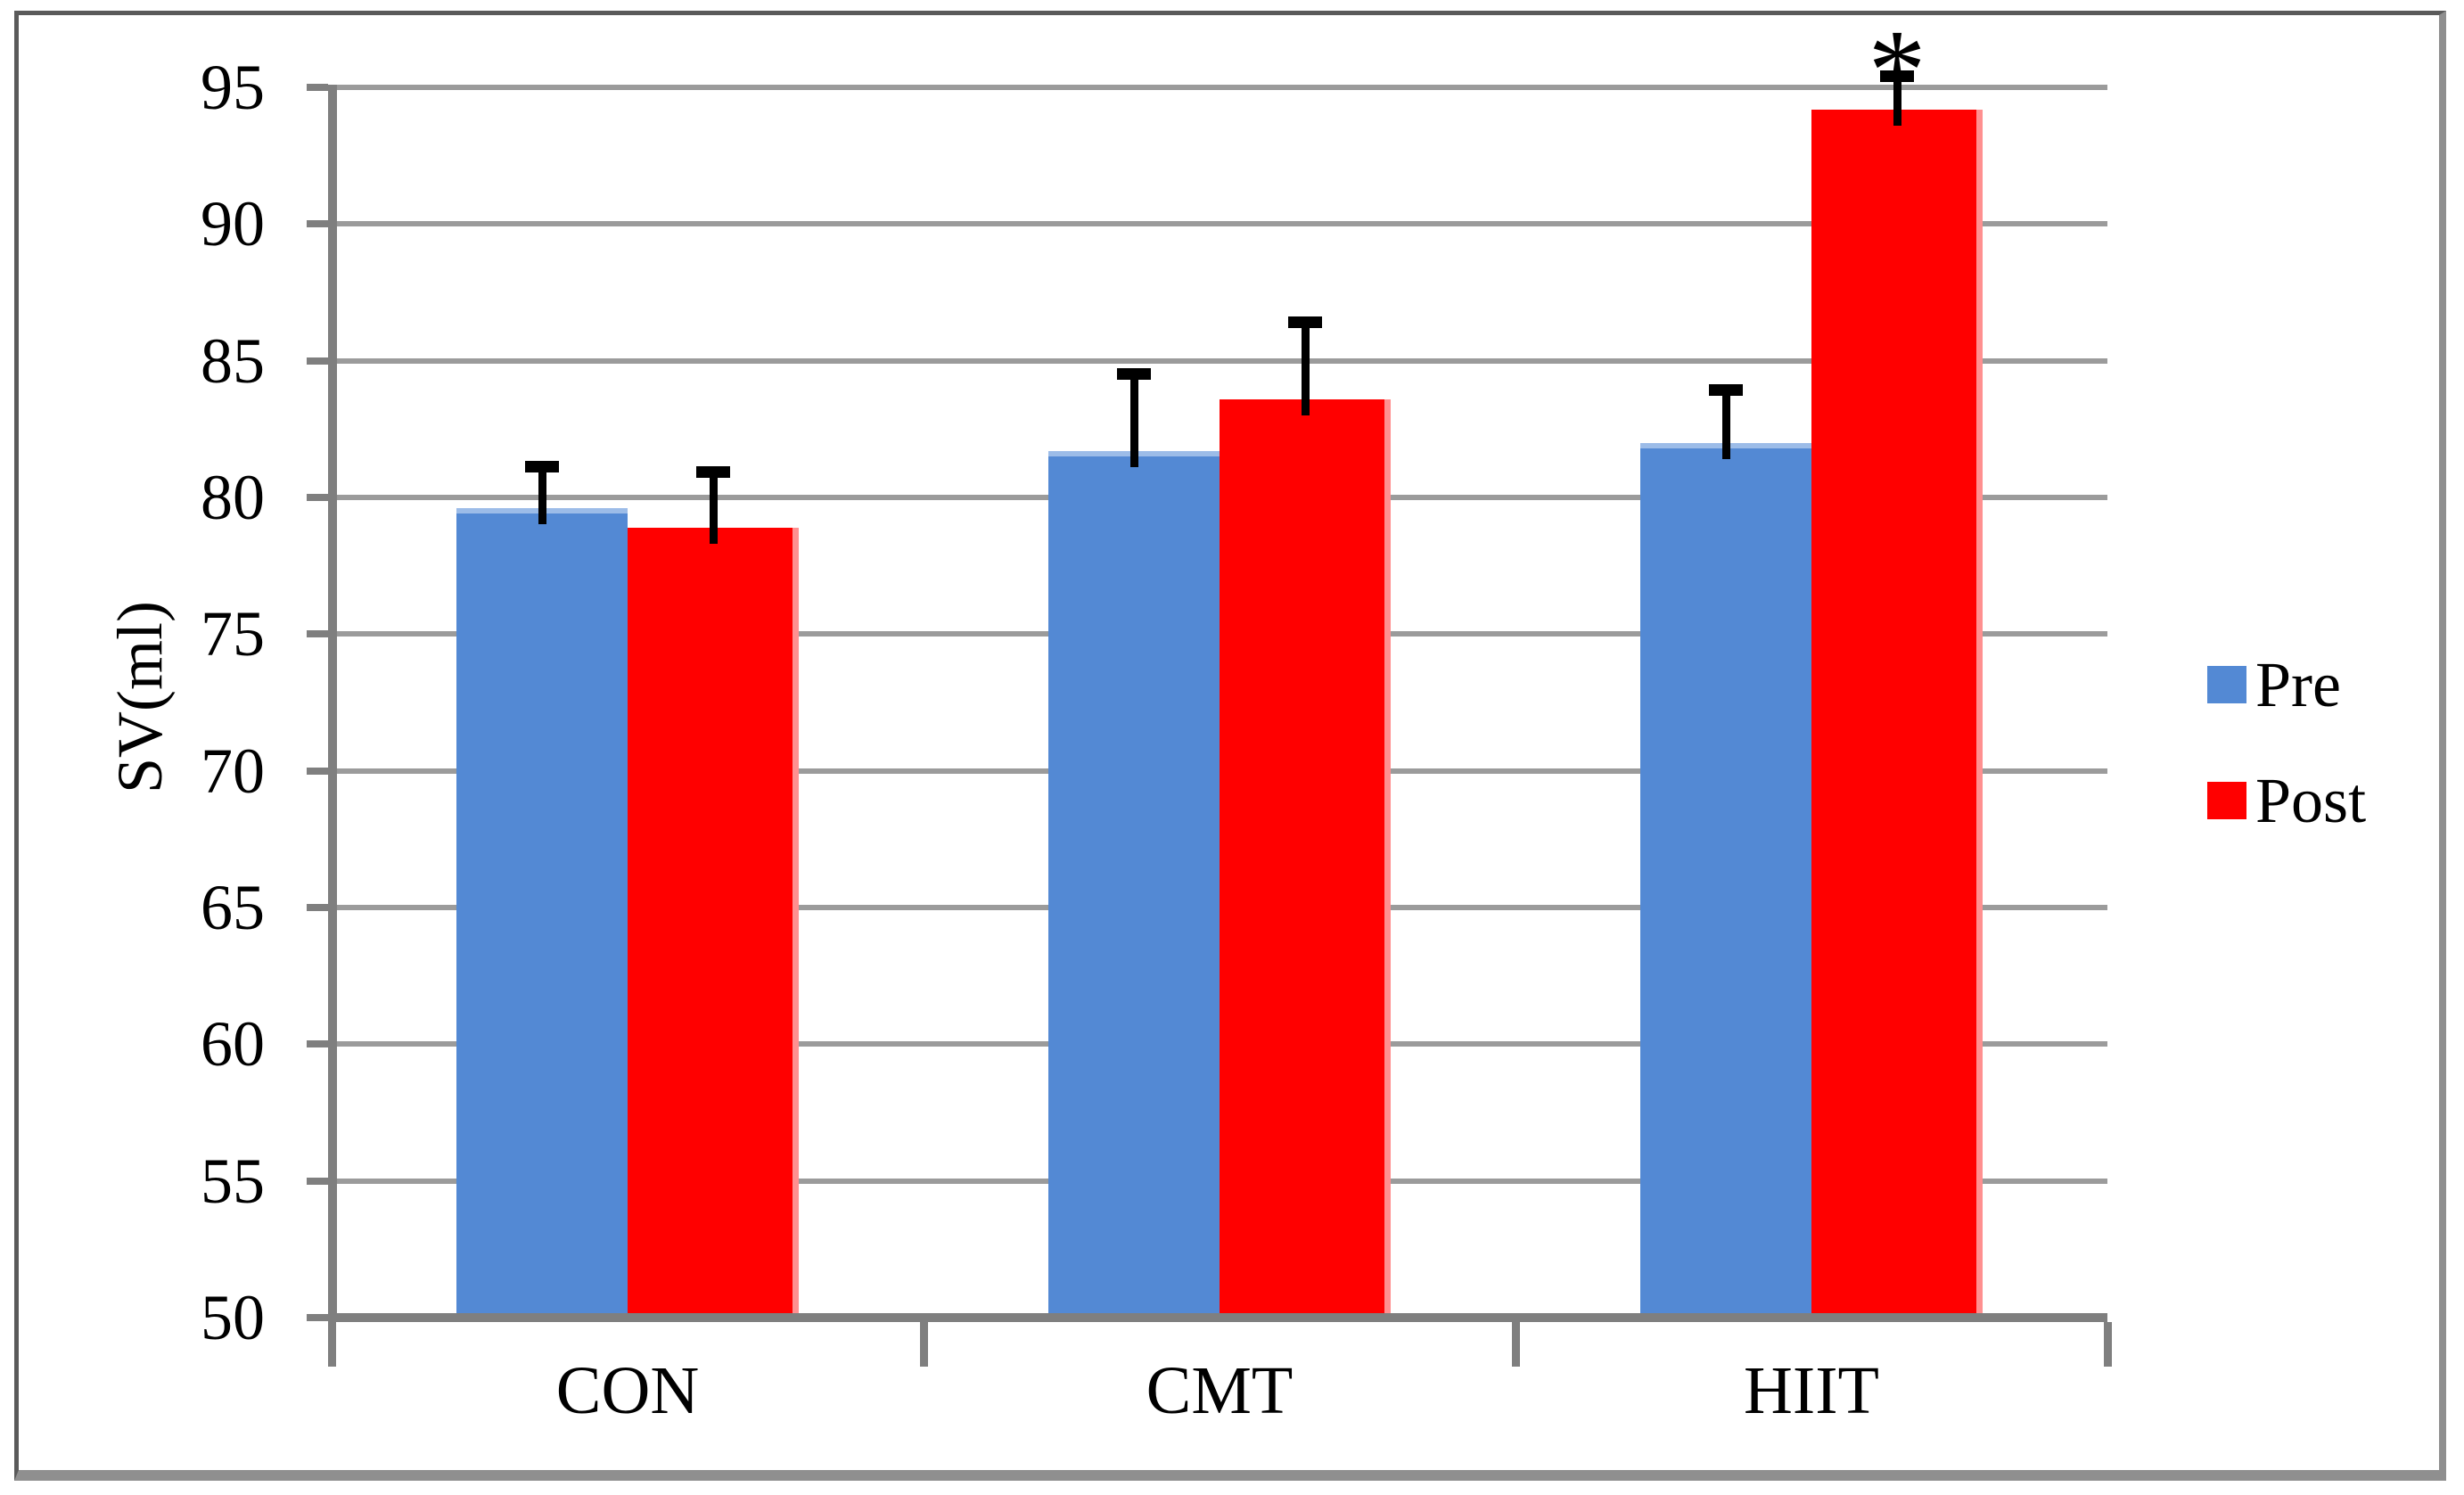  Describe the element at coordinates (1134, 374) in the screenshot. I see `error-bar-cap-pre-cmt` at that location.